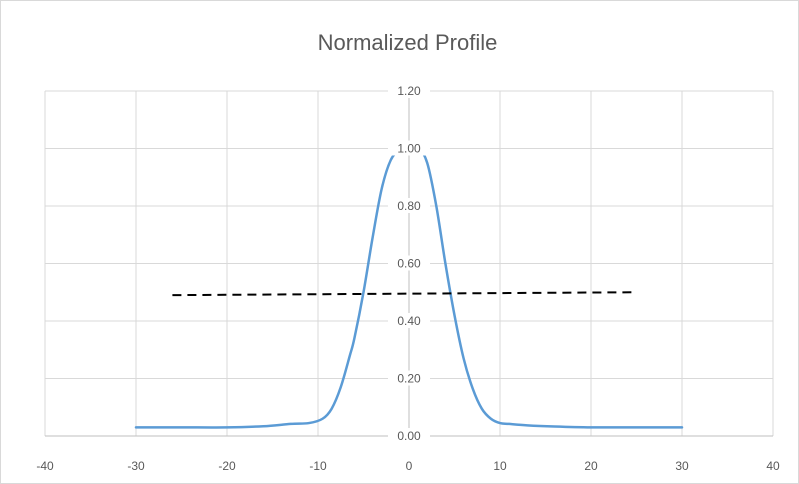 The width and height of the screenshot is (799, 484). I want to click on y-tick-label: 0.20, so click(409, 379).